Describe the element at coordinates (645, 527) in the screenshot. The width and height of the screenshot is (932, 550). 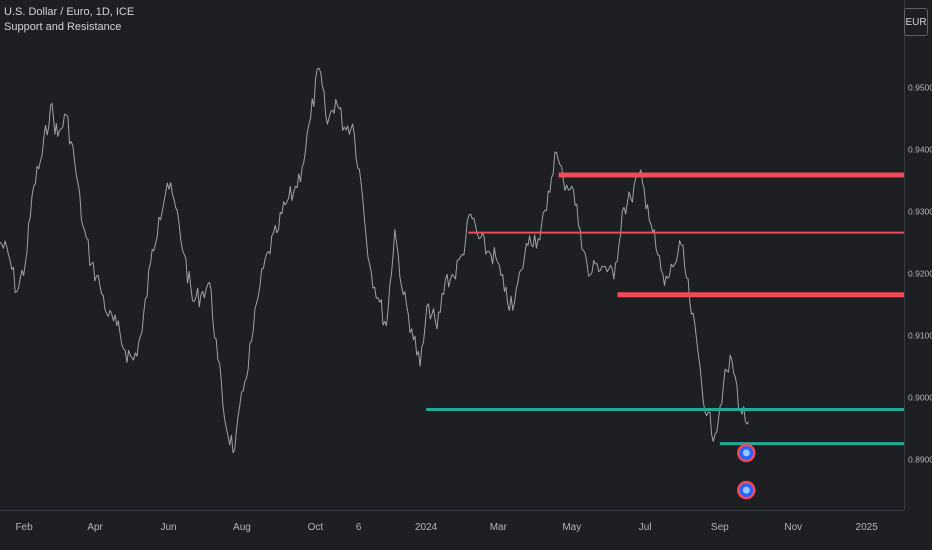
I see `time-tick-label: Jul` at that location.